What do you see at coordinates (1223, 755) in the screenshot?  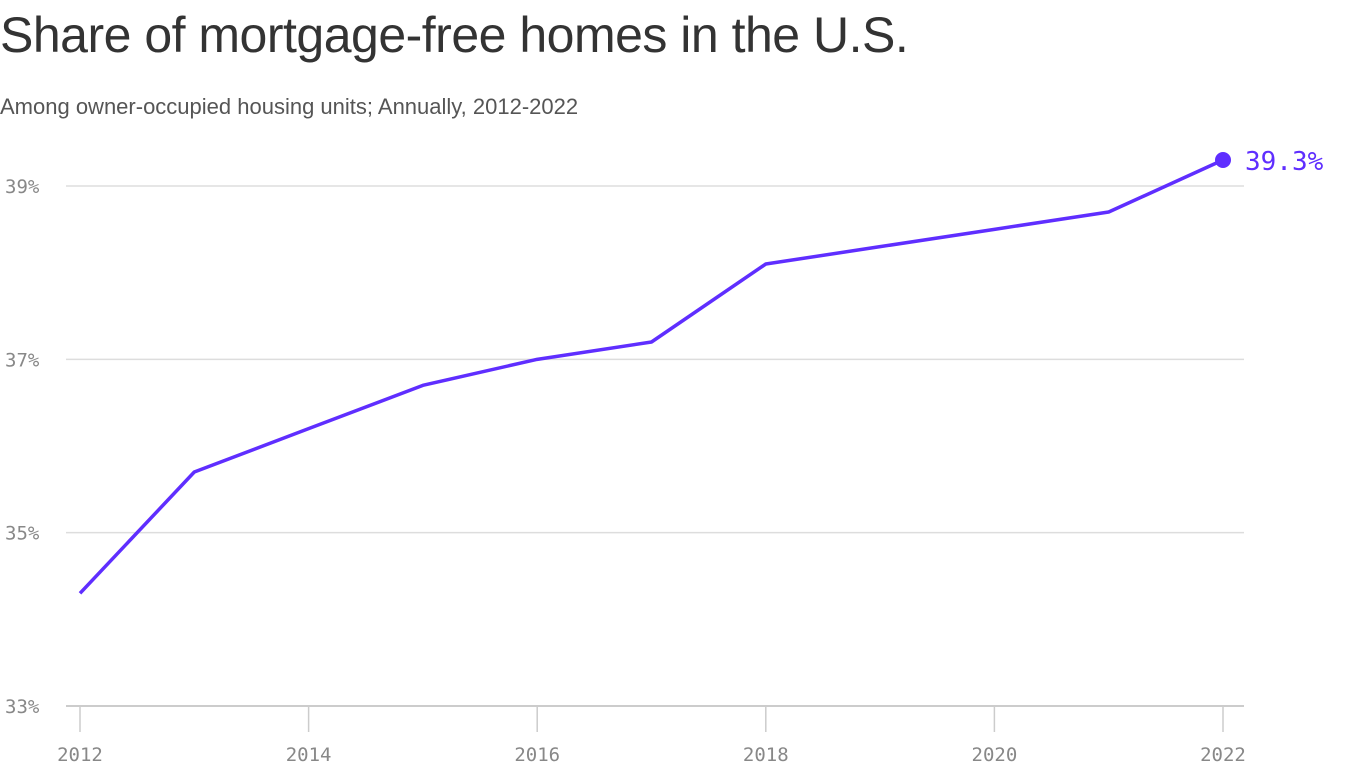 I see `x-tick-label: 2022` at bounding box center [1223, 755].